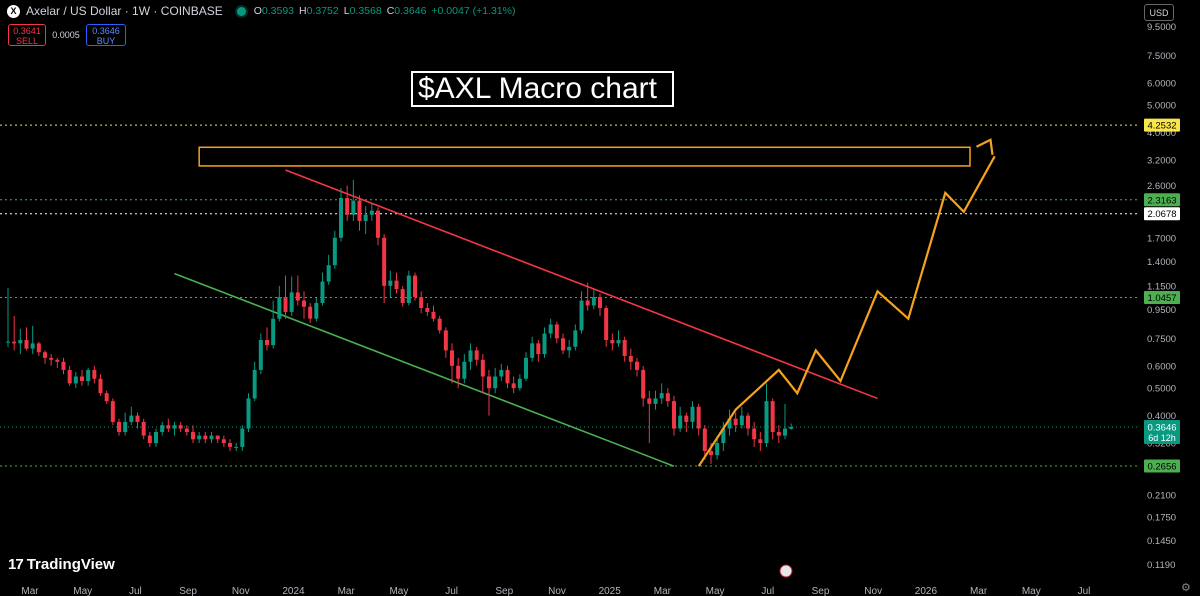 This screenshot has height=596, width=1200. What do you see at coordinates (106, 31) in the screenshot?
I see `buy-price: 0.3646` at bounding box center [106, 31].